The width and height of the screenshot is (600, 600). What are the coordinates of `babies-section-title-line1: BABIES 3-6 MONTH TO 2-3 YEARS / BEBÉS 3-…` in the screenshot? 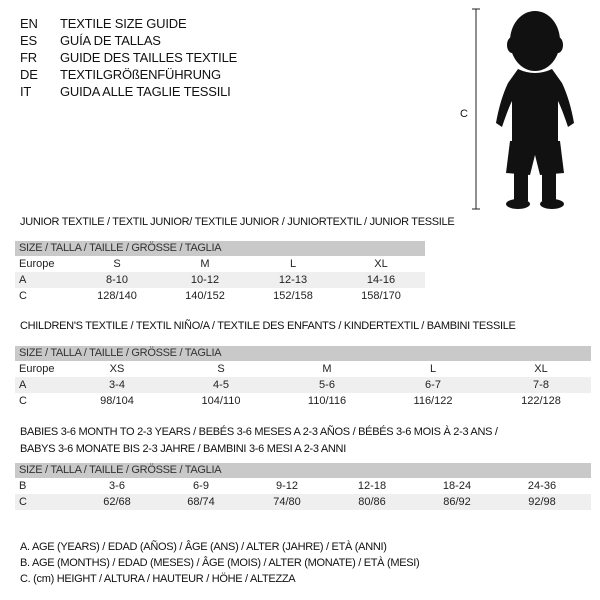 It's located at (259, 432).